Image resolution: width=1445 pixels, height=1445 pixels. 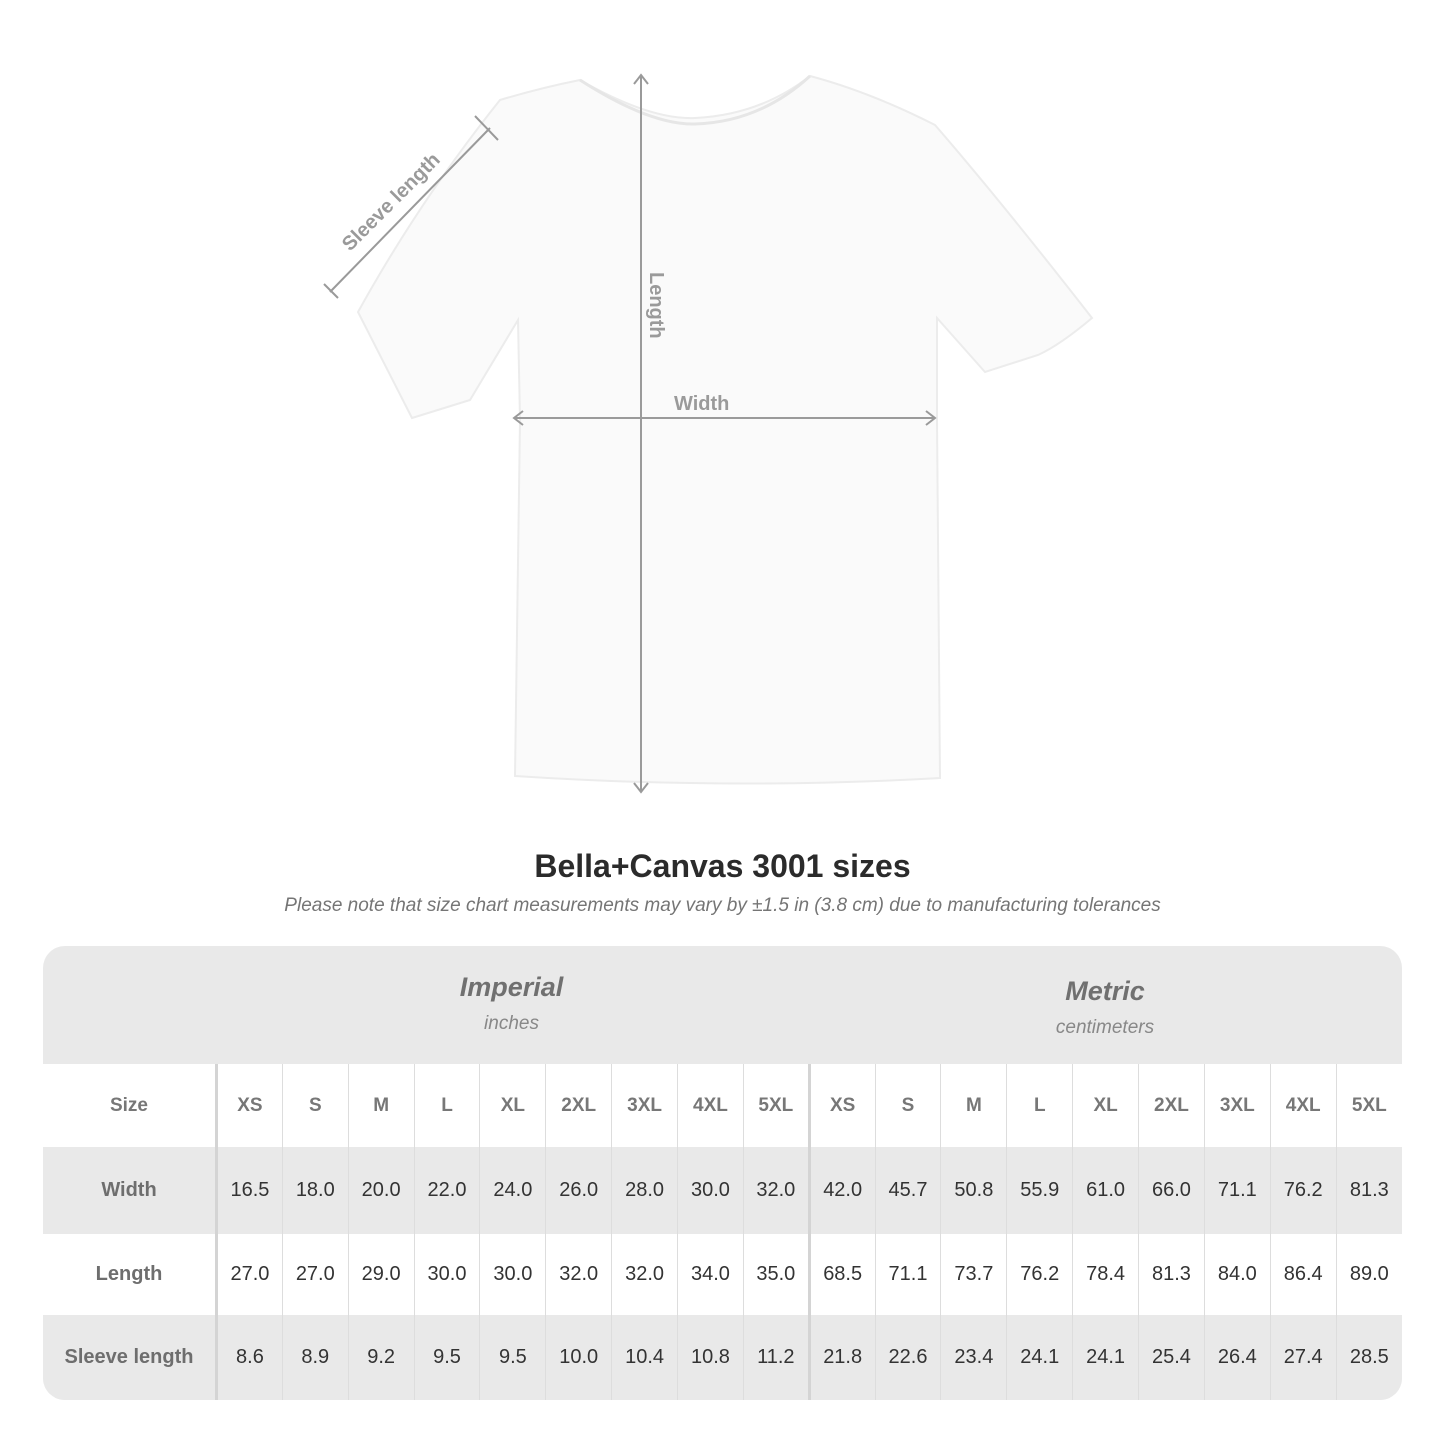 I want to click on metric-size-S: S, so click(x=907, y=1105).